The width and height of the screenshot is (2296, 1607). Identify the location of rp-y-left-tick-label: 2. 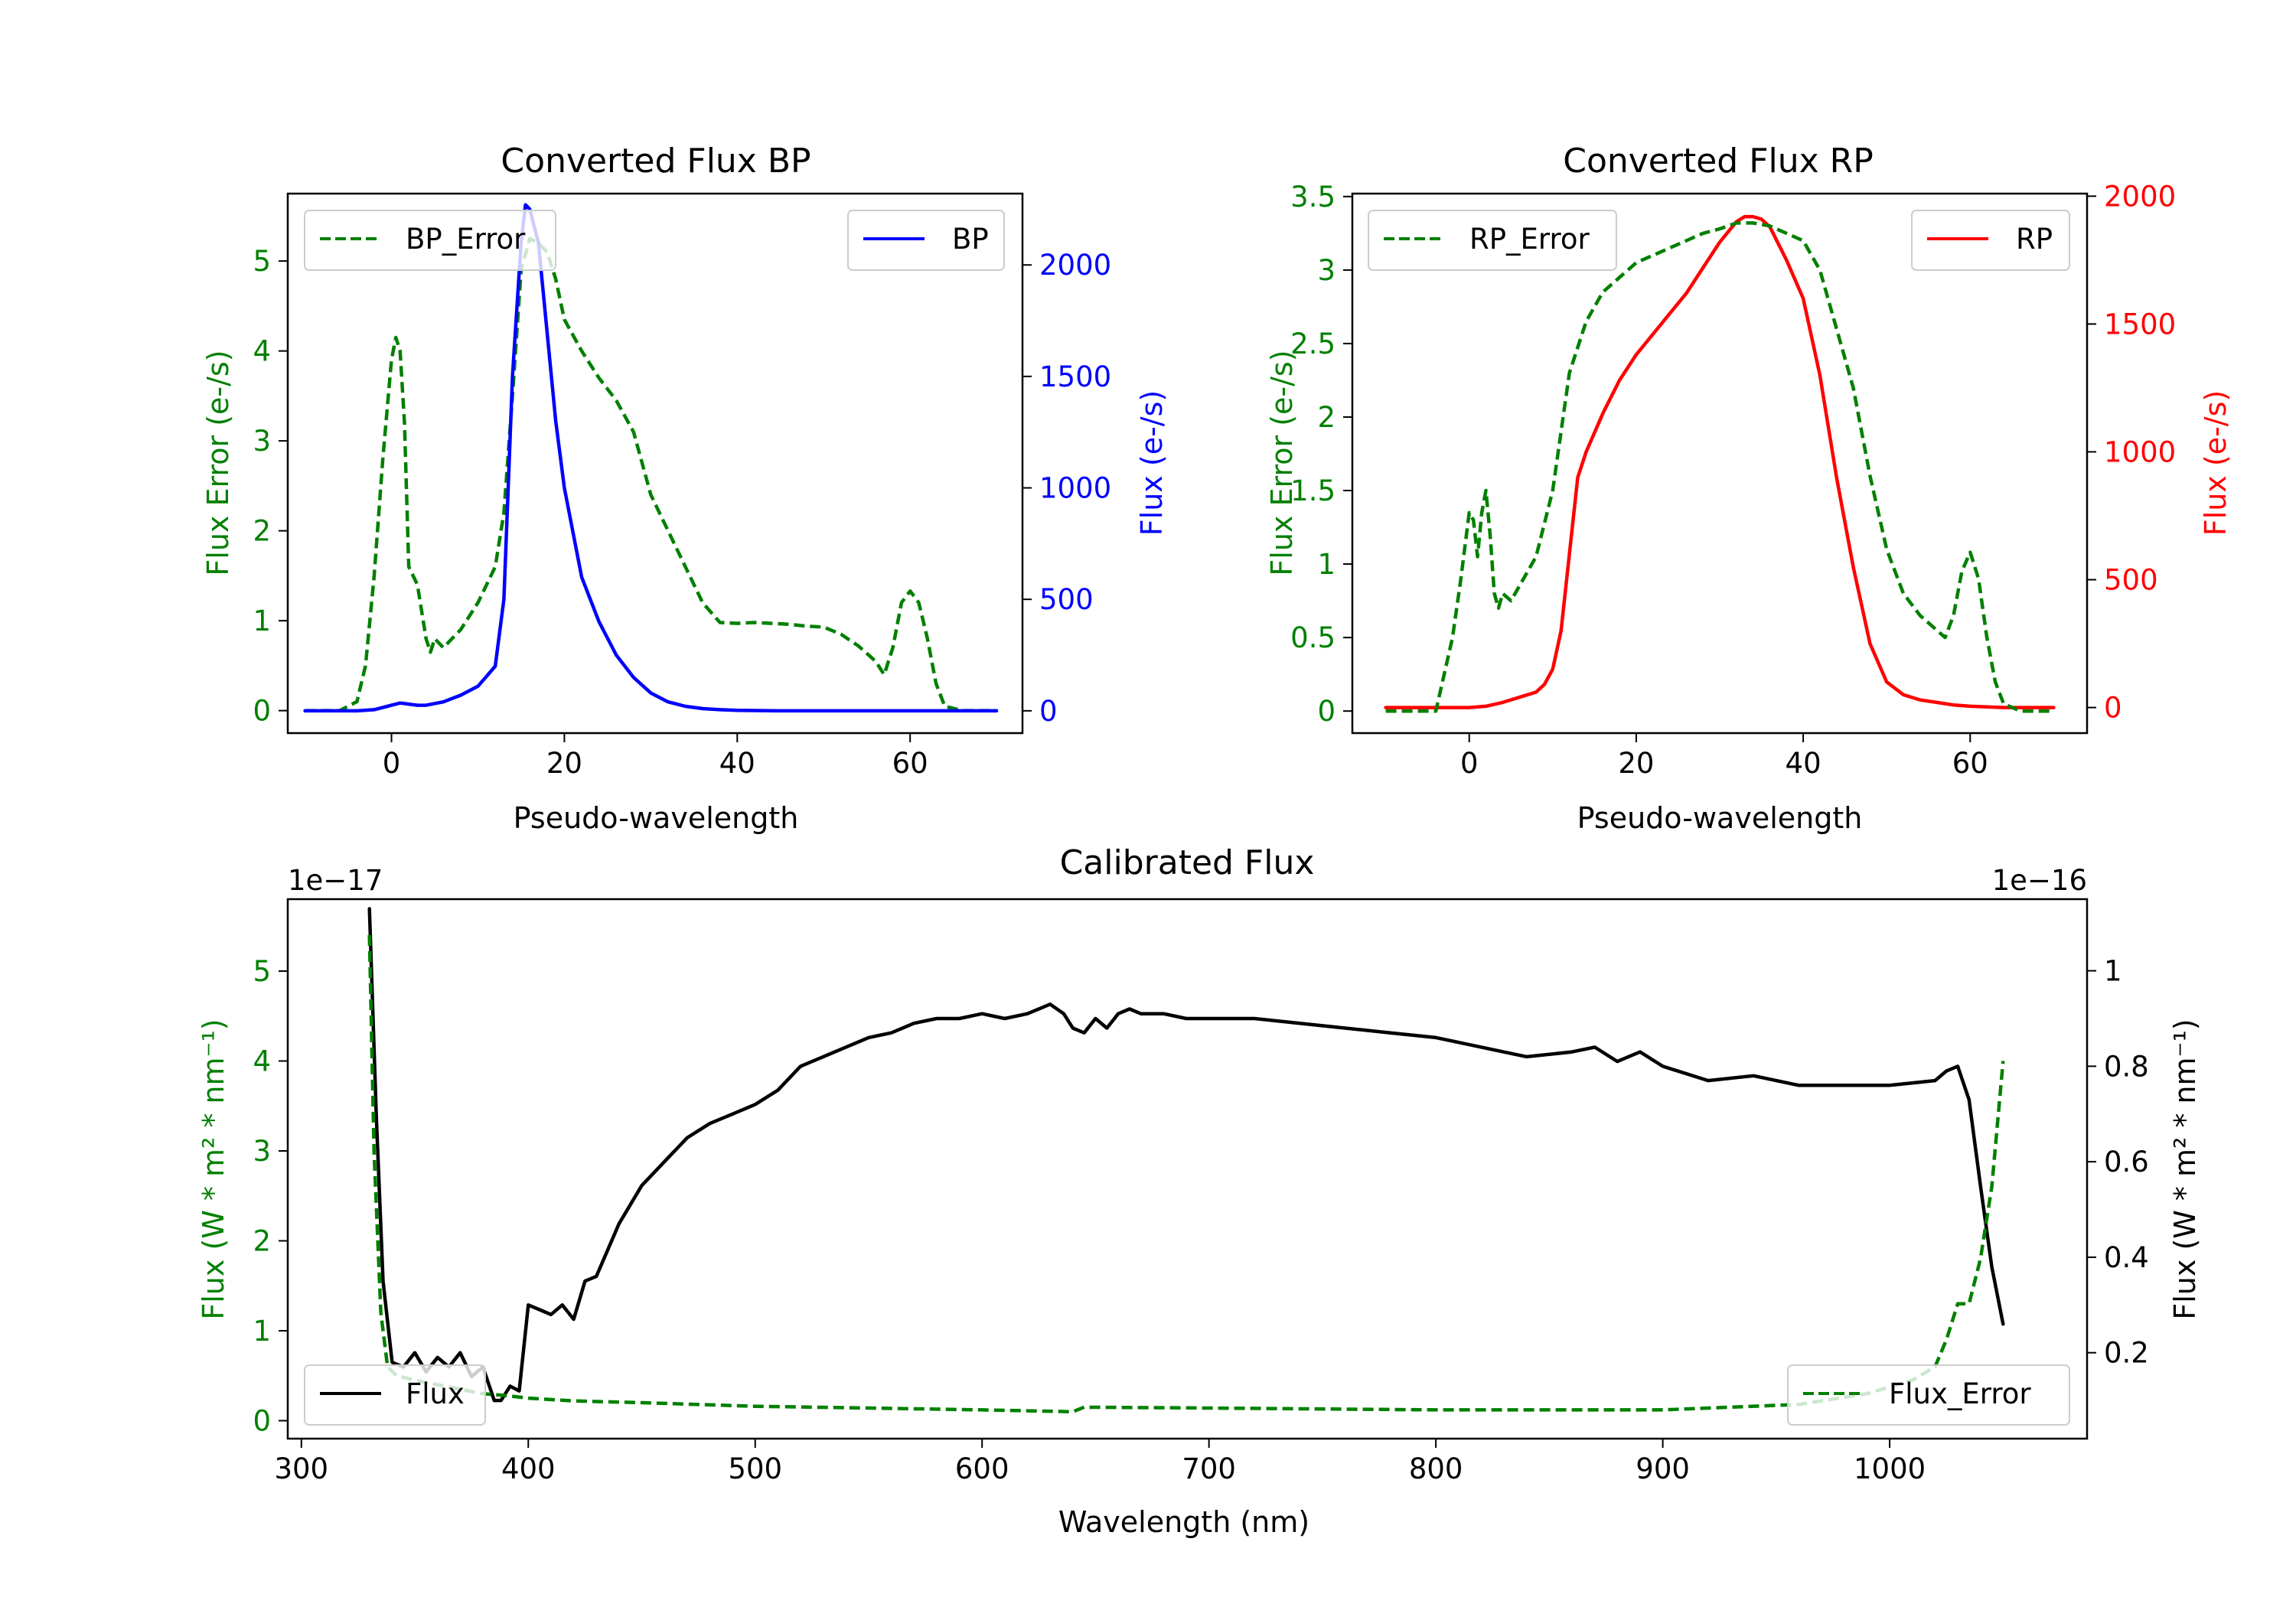
(1326, 417).